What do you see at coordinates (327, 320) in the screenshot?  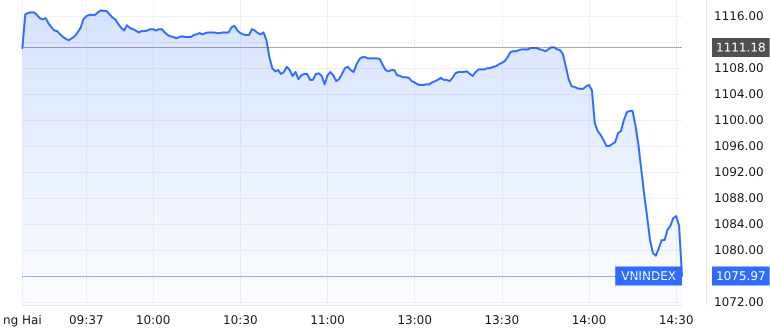 I see `x-tick-label: 11:00` at bounding box center [327, 320].